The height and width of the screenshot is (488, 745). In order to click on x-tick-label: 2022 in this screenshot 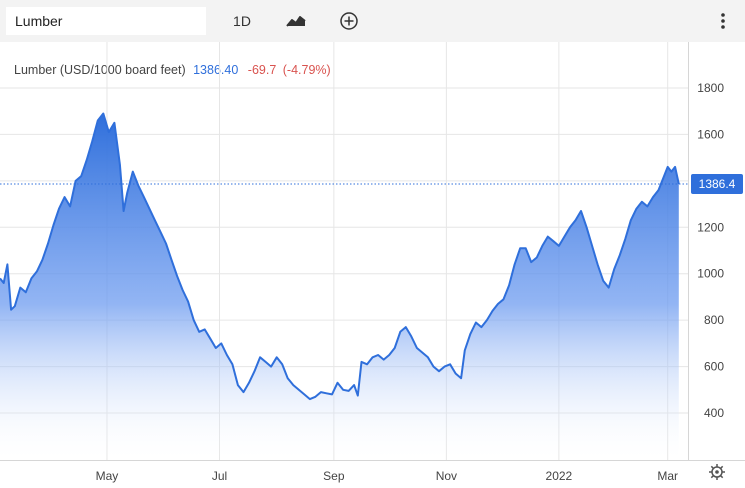, I will do `click(559, 476)`.